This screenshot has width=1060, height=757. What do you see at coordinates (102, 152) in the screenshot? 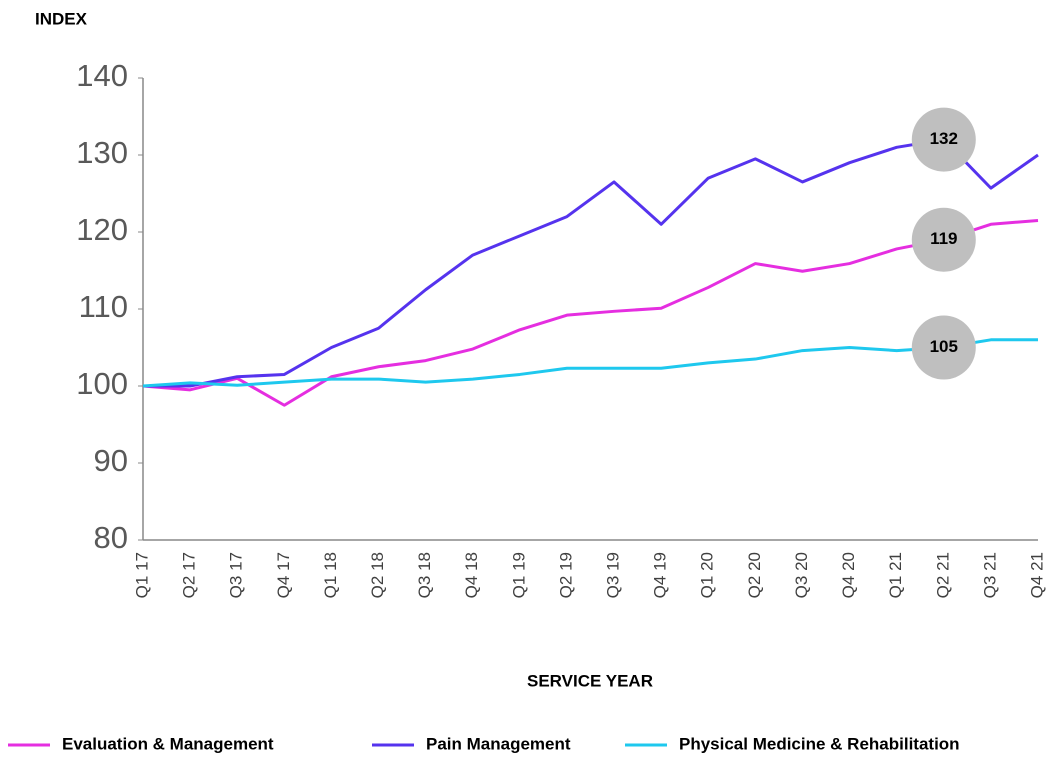
I see `y-tick-label: 130` at bounding box center [102, 152].